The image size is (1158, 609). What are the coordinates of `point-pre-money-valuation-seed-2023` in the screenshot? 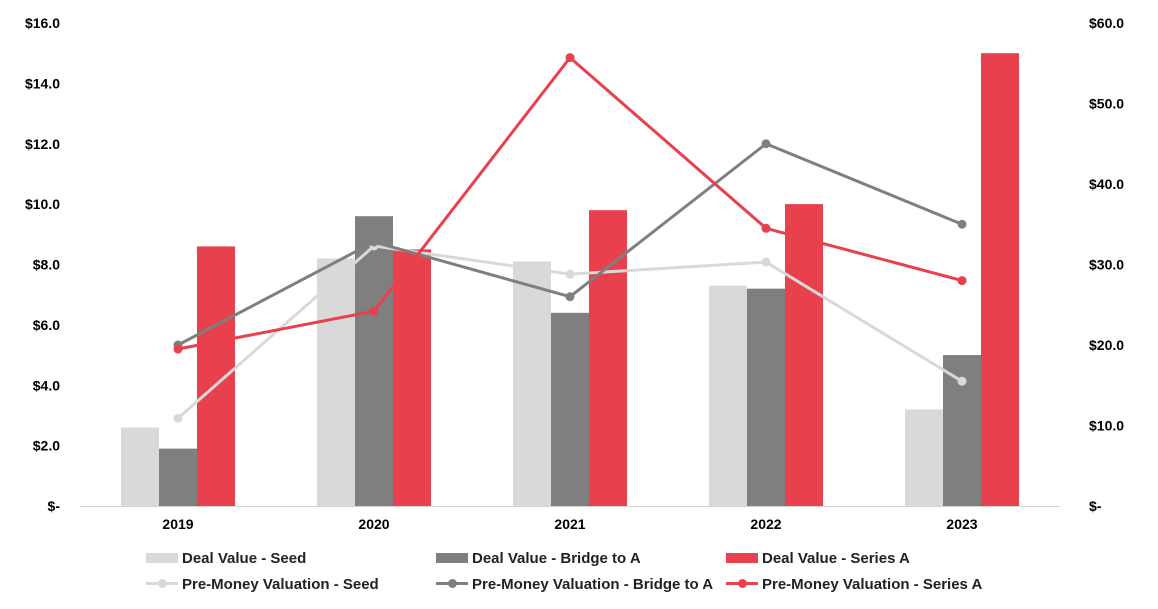 It's located at (962, 381).